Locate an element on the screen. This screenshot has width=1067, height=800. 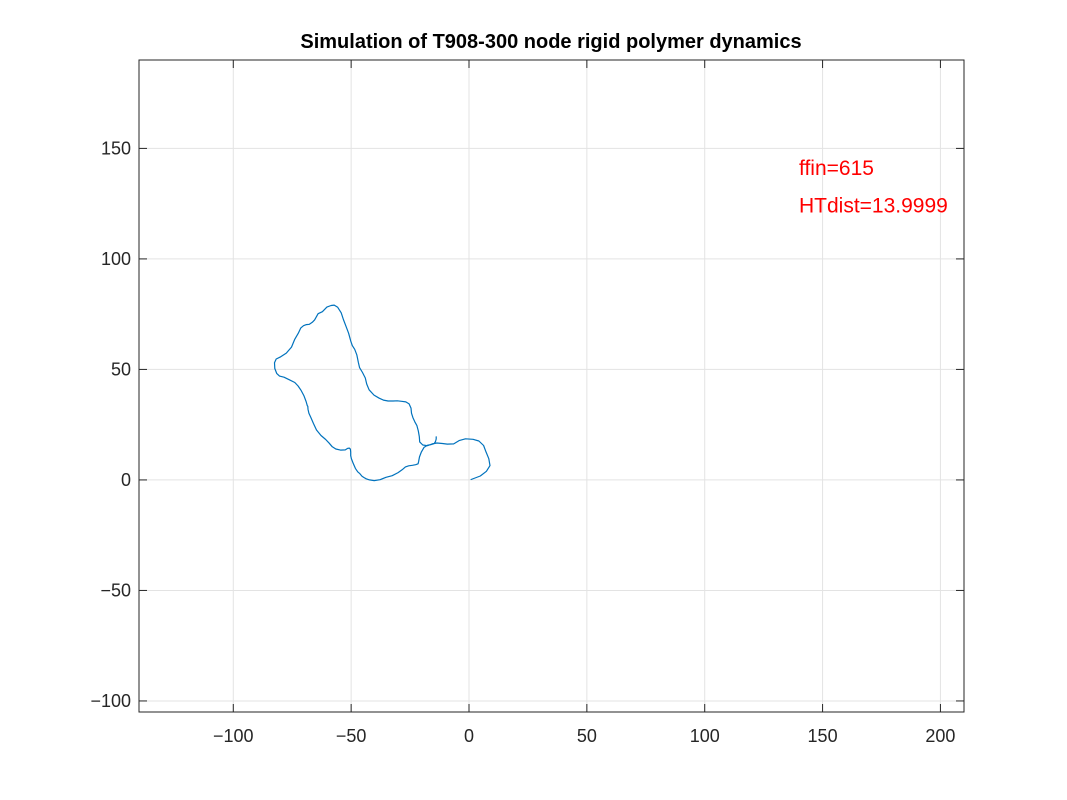
x-tick-label: −50 is located at coordinates (351, 736).